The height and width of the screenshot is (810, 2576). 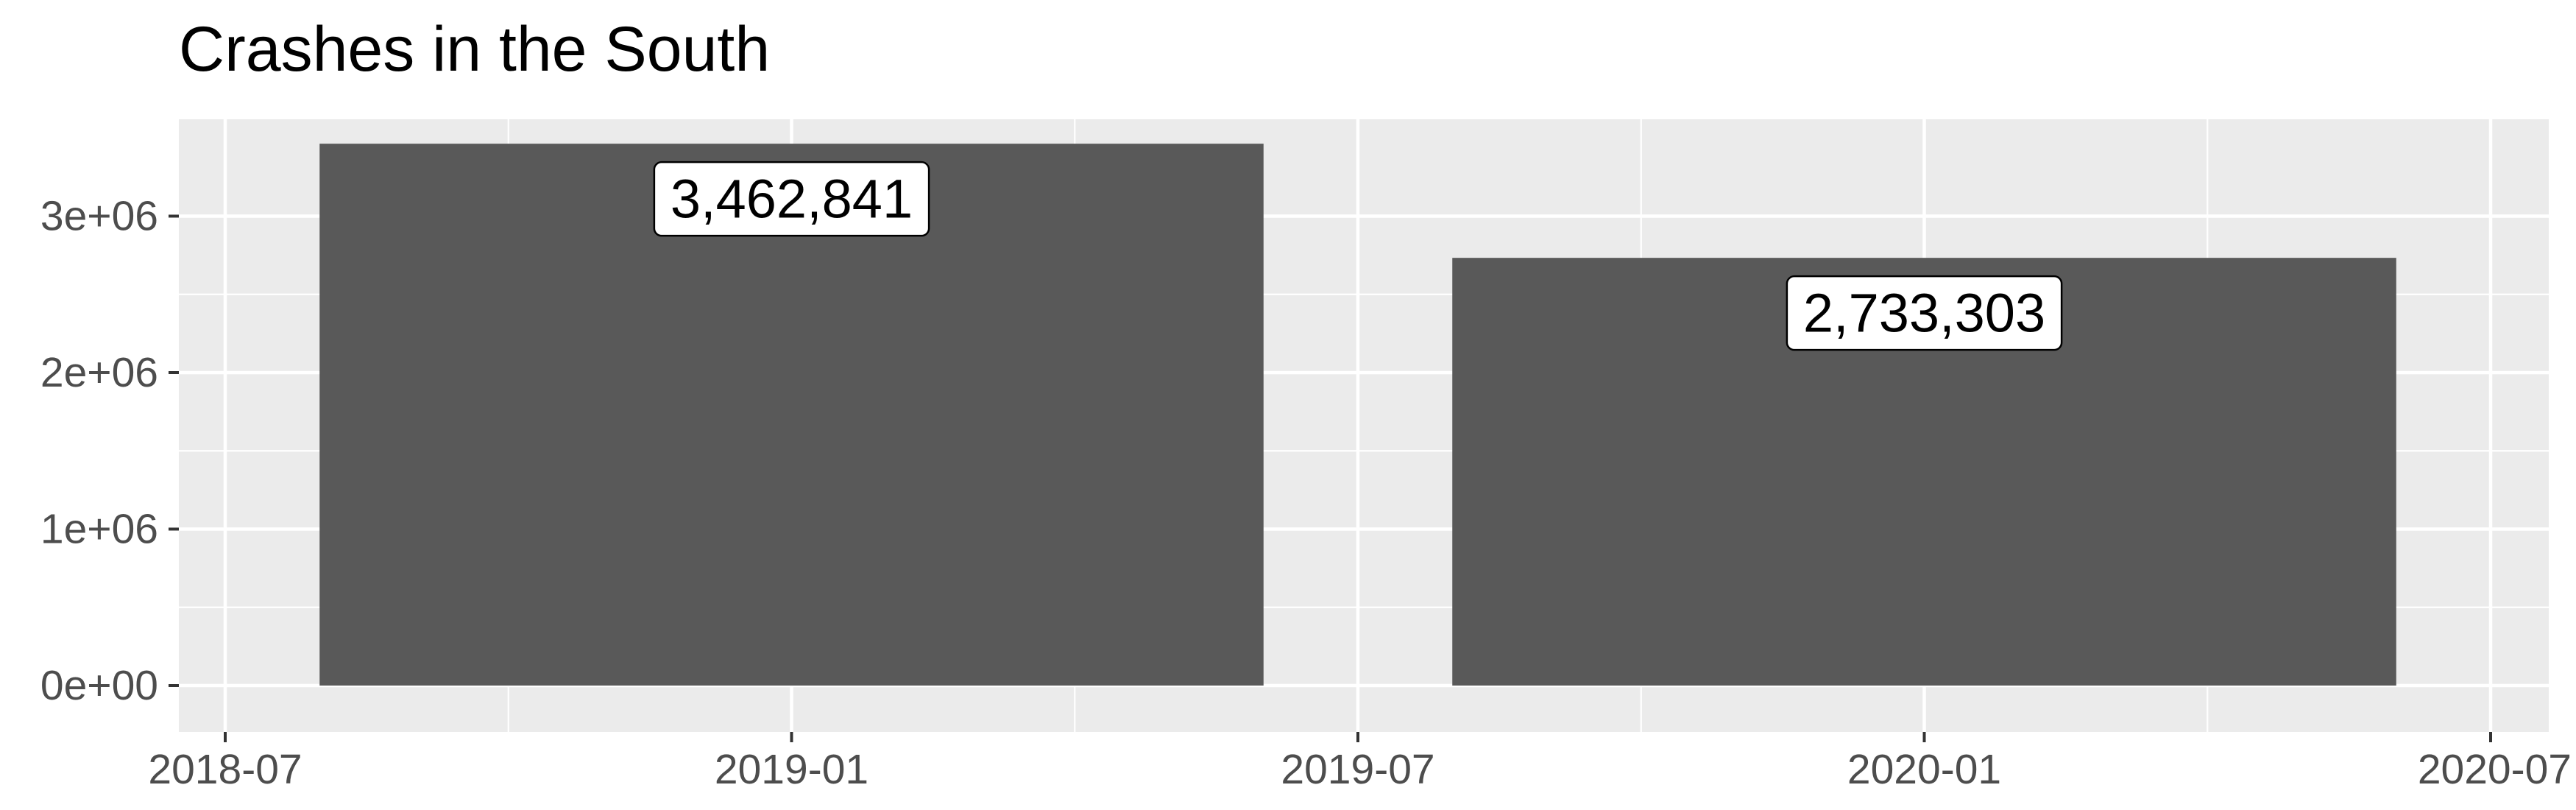 What do you see at coordinates (109, 451) in the screenshot?
I see `y-axis: 0e+00 1e+06 2e+06 3e+06` at bounding box center [109, 451].